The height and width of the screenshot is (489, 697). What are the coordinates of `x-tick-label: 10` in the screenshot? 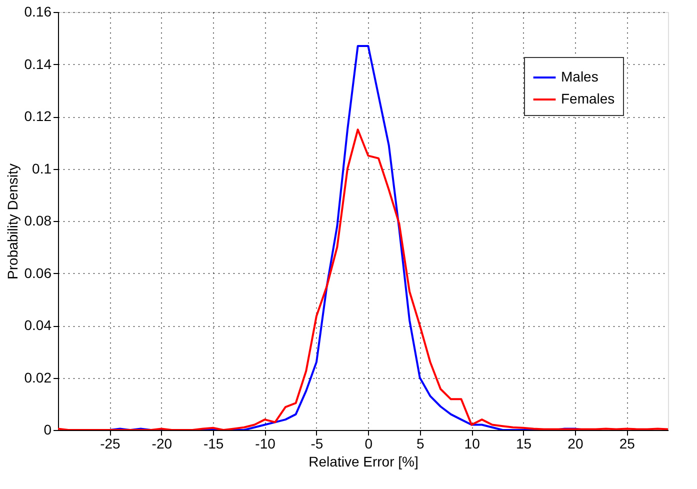 It's located at (472, 444).